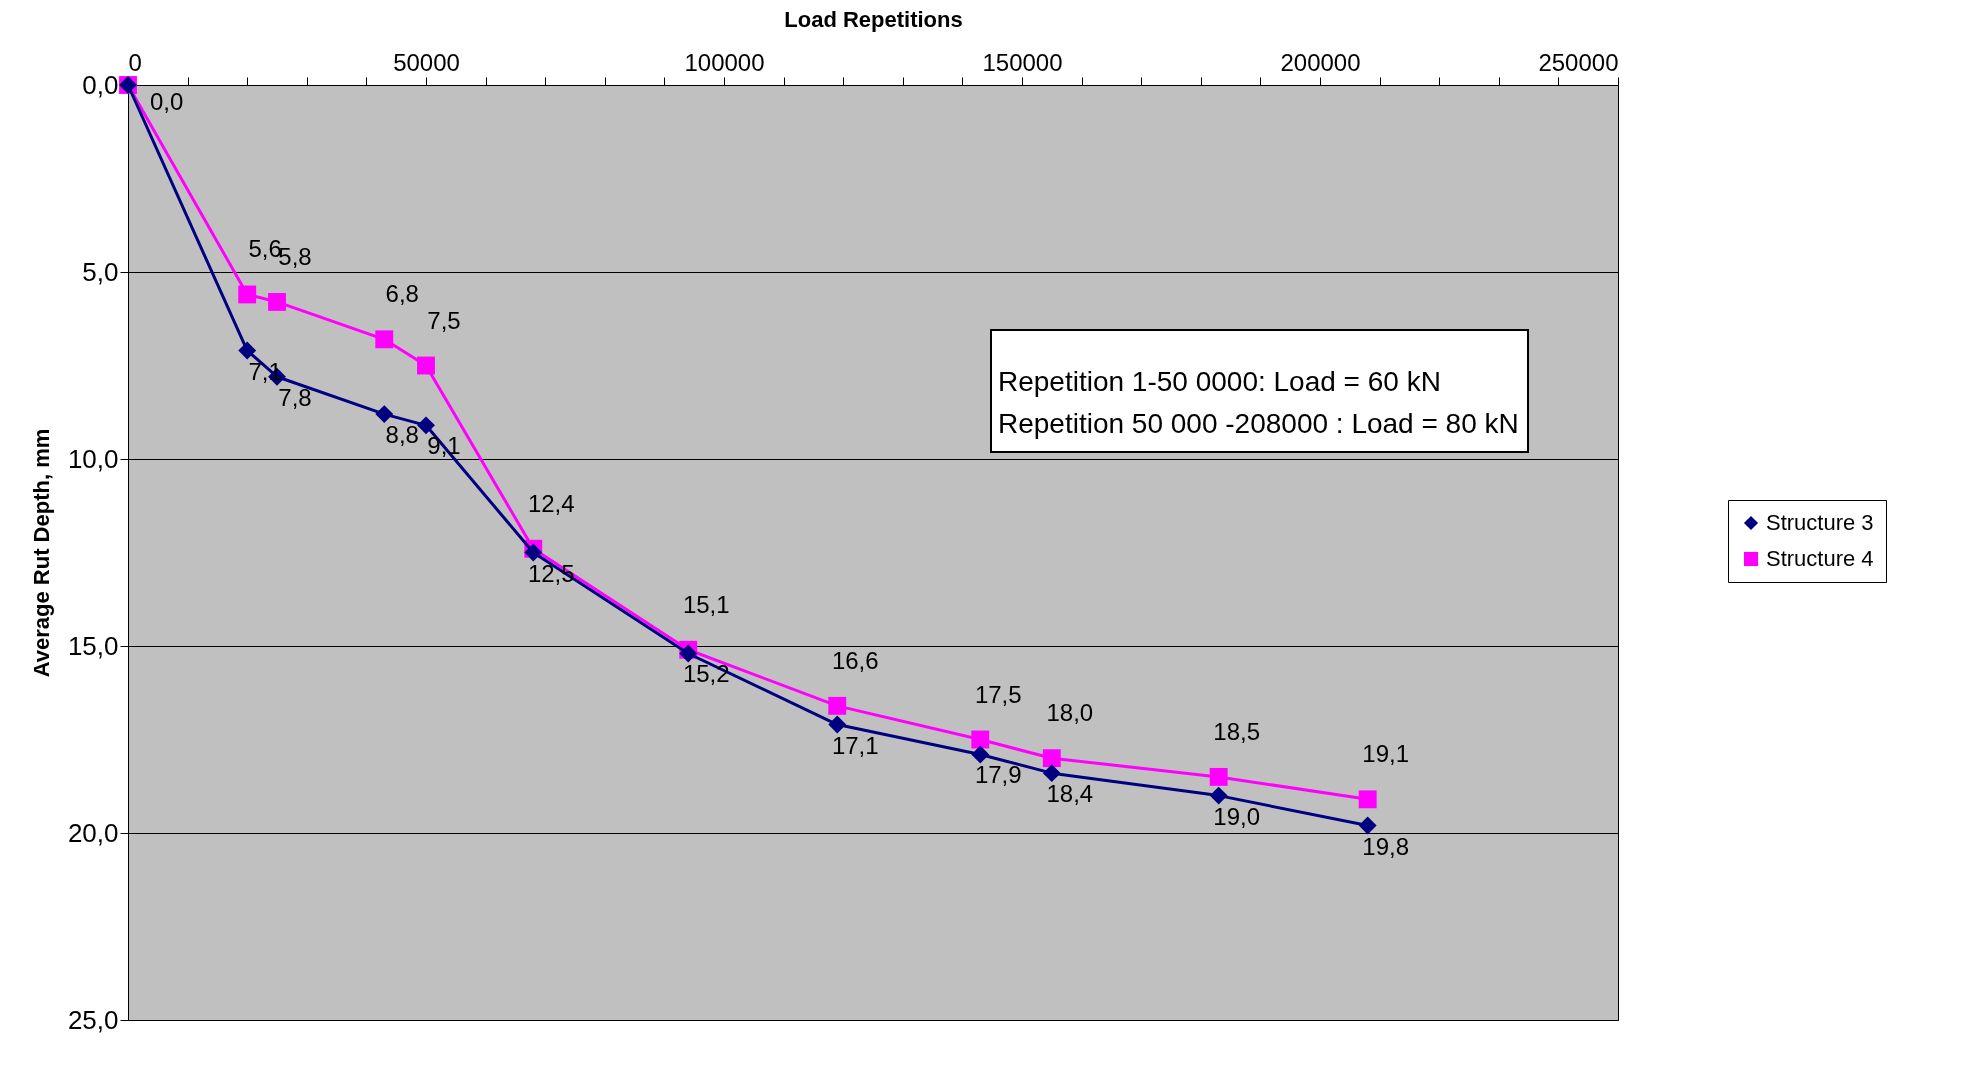 This screenshot has height=1084, width=1969. Describe the element at coordinates (1258, 424) in the screenshot. I see `annotation: Repetition 50 000 -208000 : Load = 80 kN` at that location.